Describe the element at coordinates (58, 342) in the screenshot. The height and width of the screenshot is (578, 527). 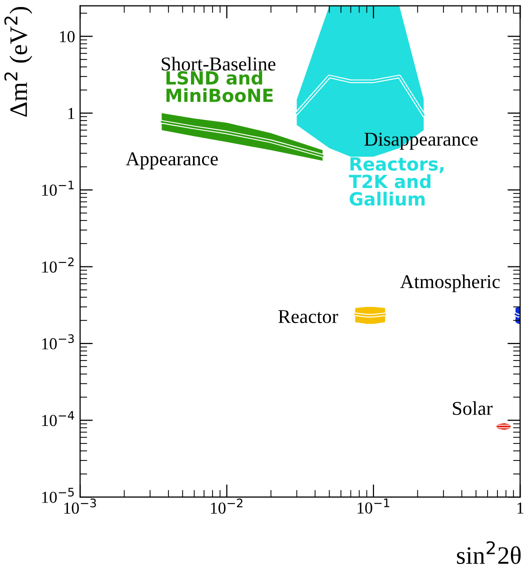
I see `y-tick-label: 10$^{−3}$` at that location.